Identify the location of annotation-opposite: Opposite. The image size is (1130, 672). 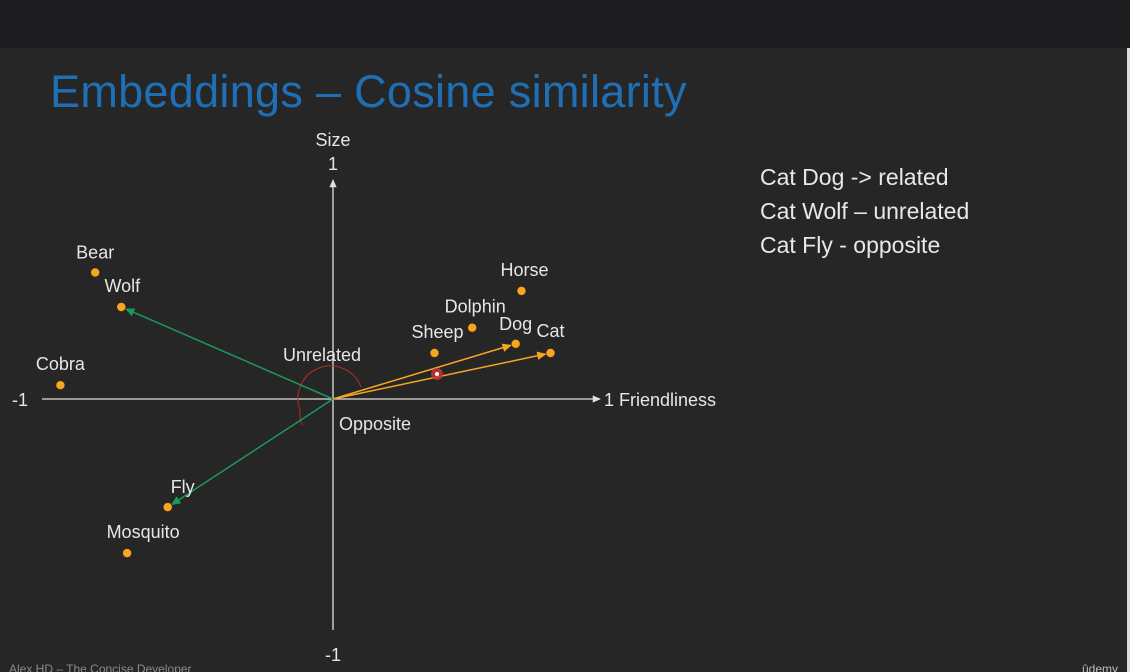
(375, 424).